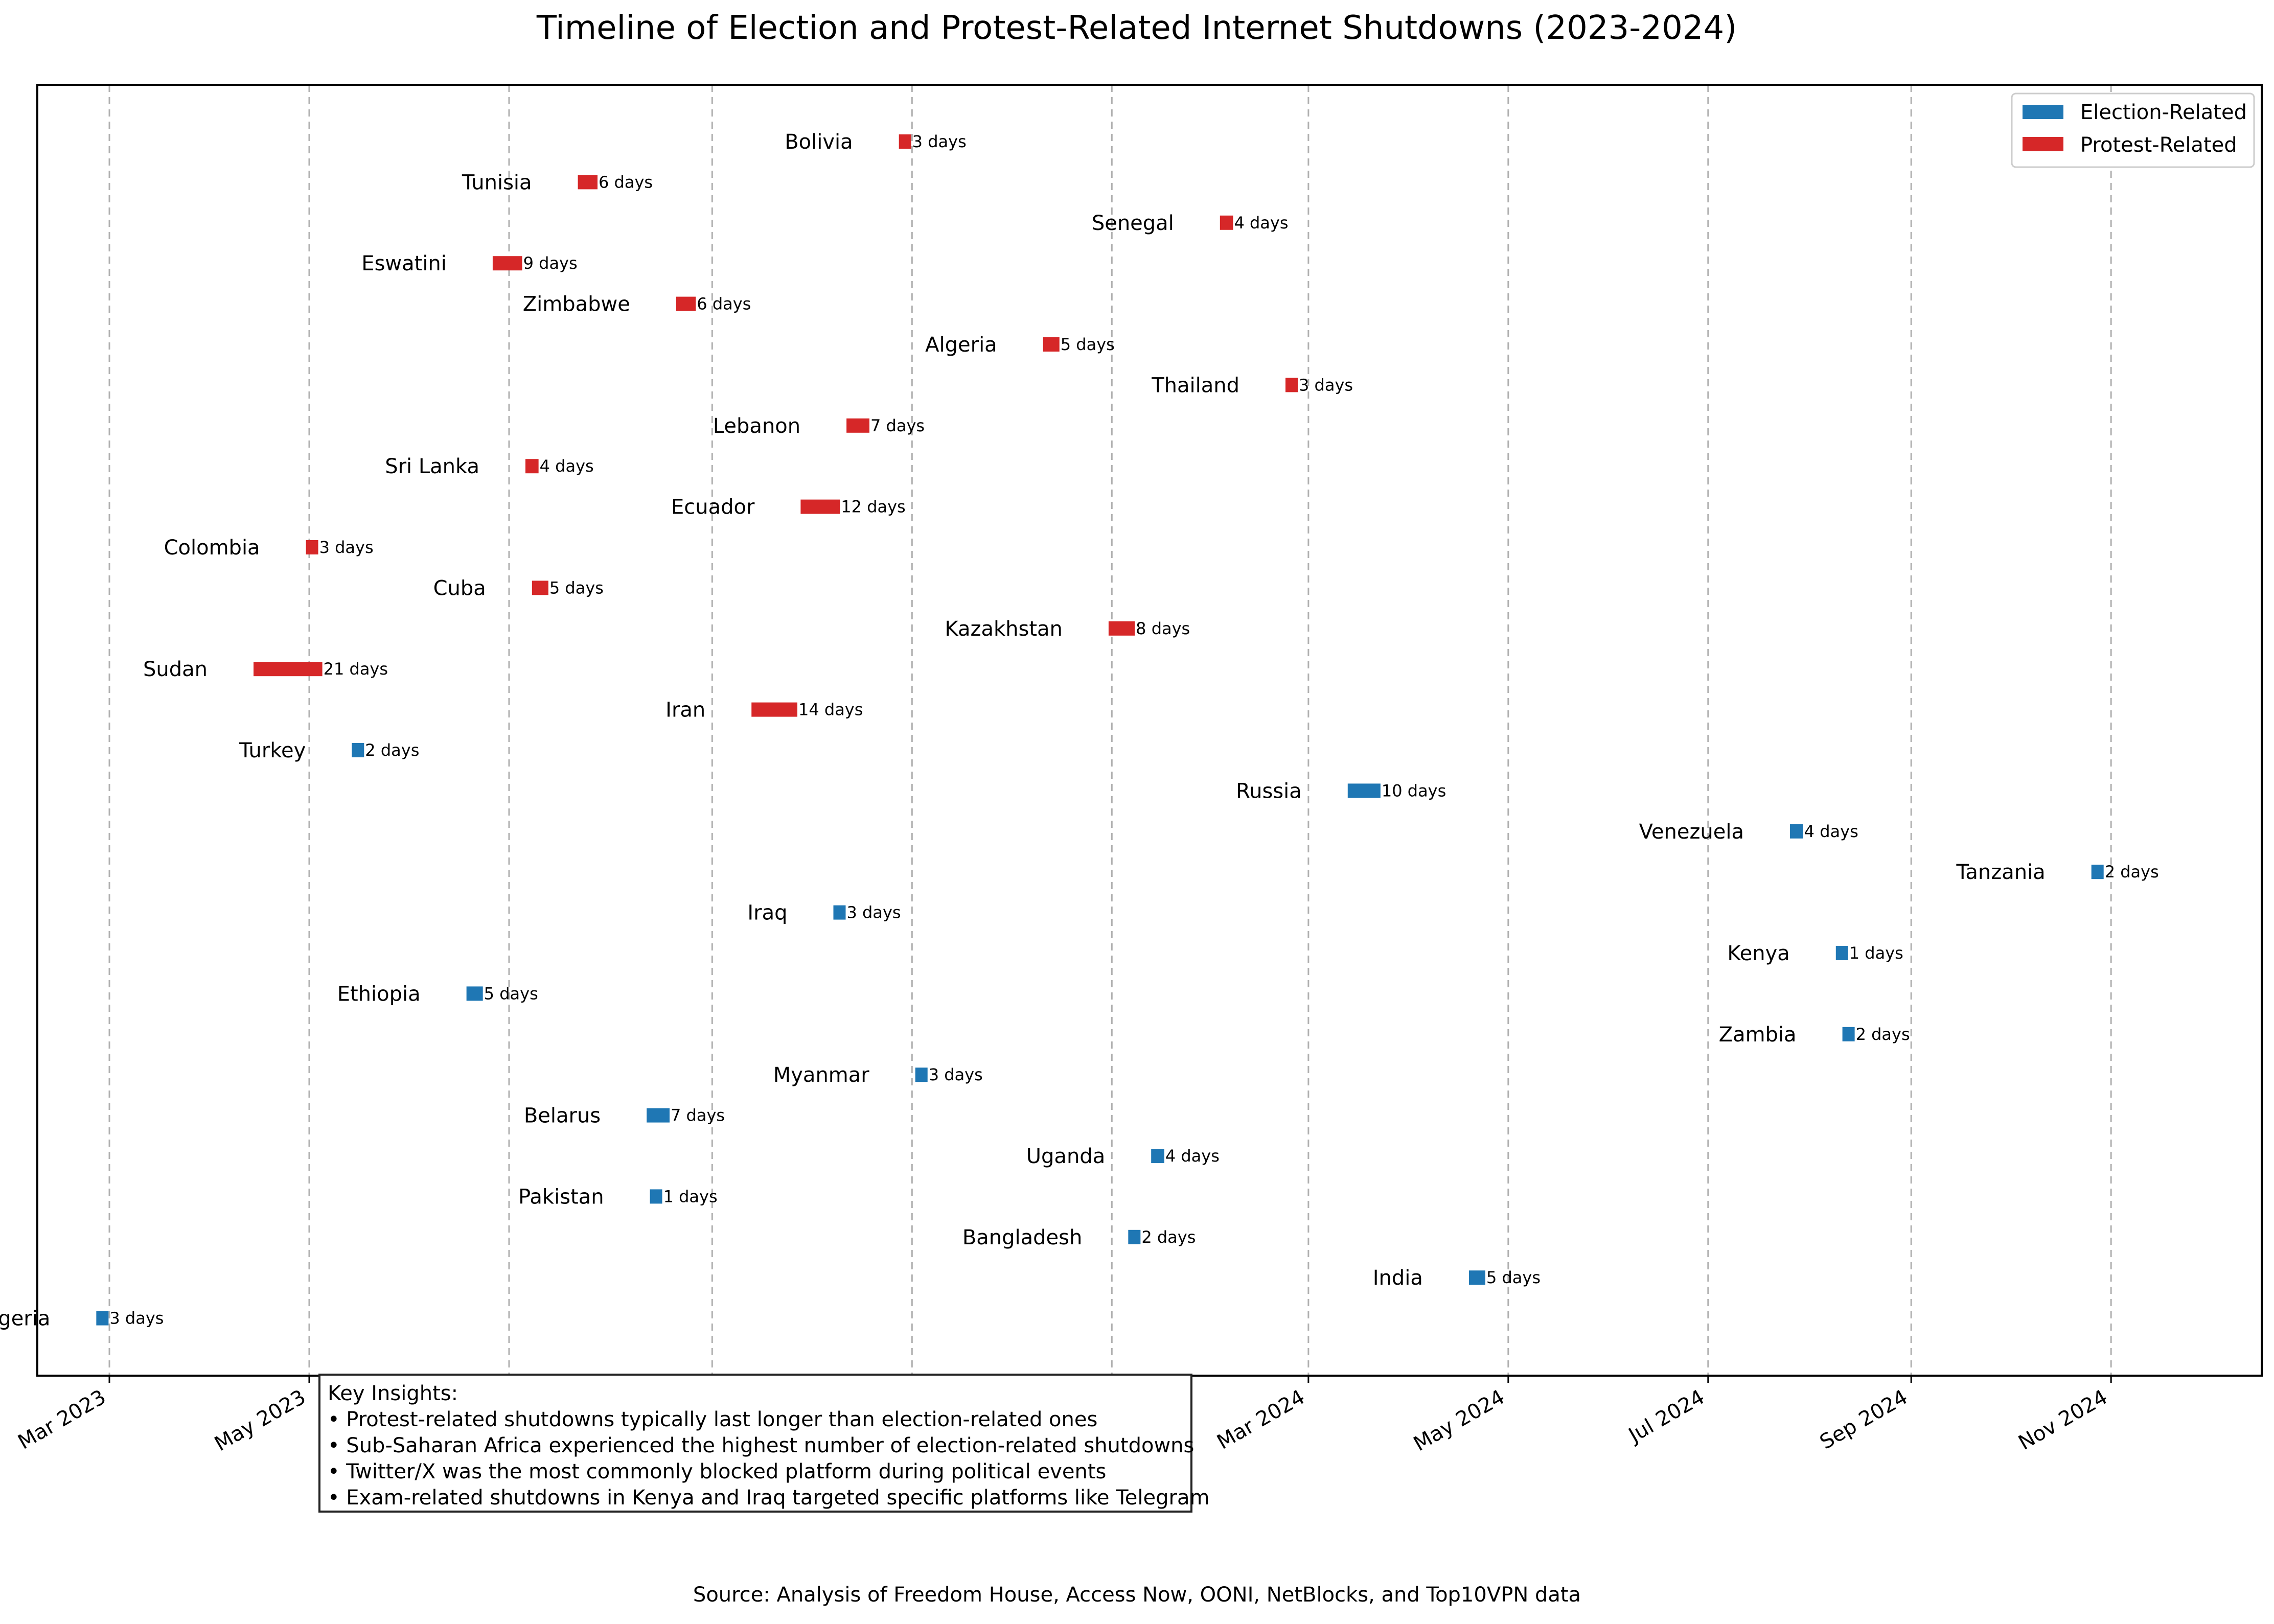 The width and height of the screenshot is (2274, 1624). I want to click on country-label: Zambia, so click(1758, 1035).